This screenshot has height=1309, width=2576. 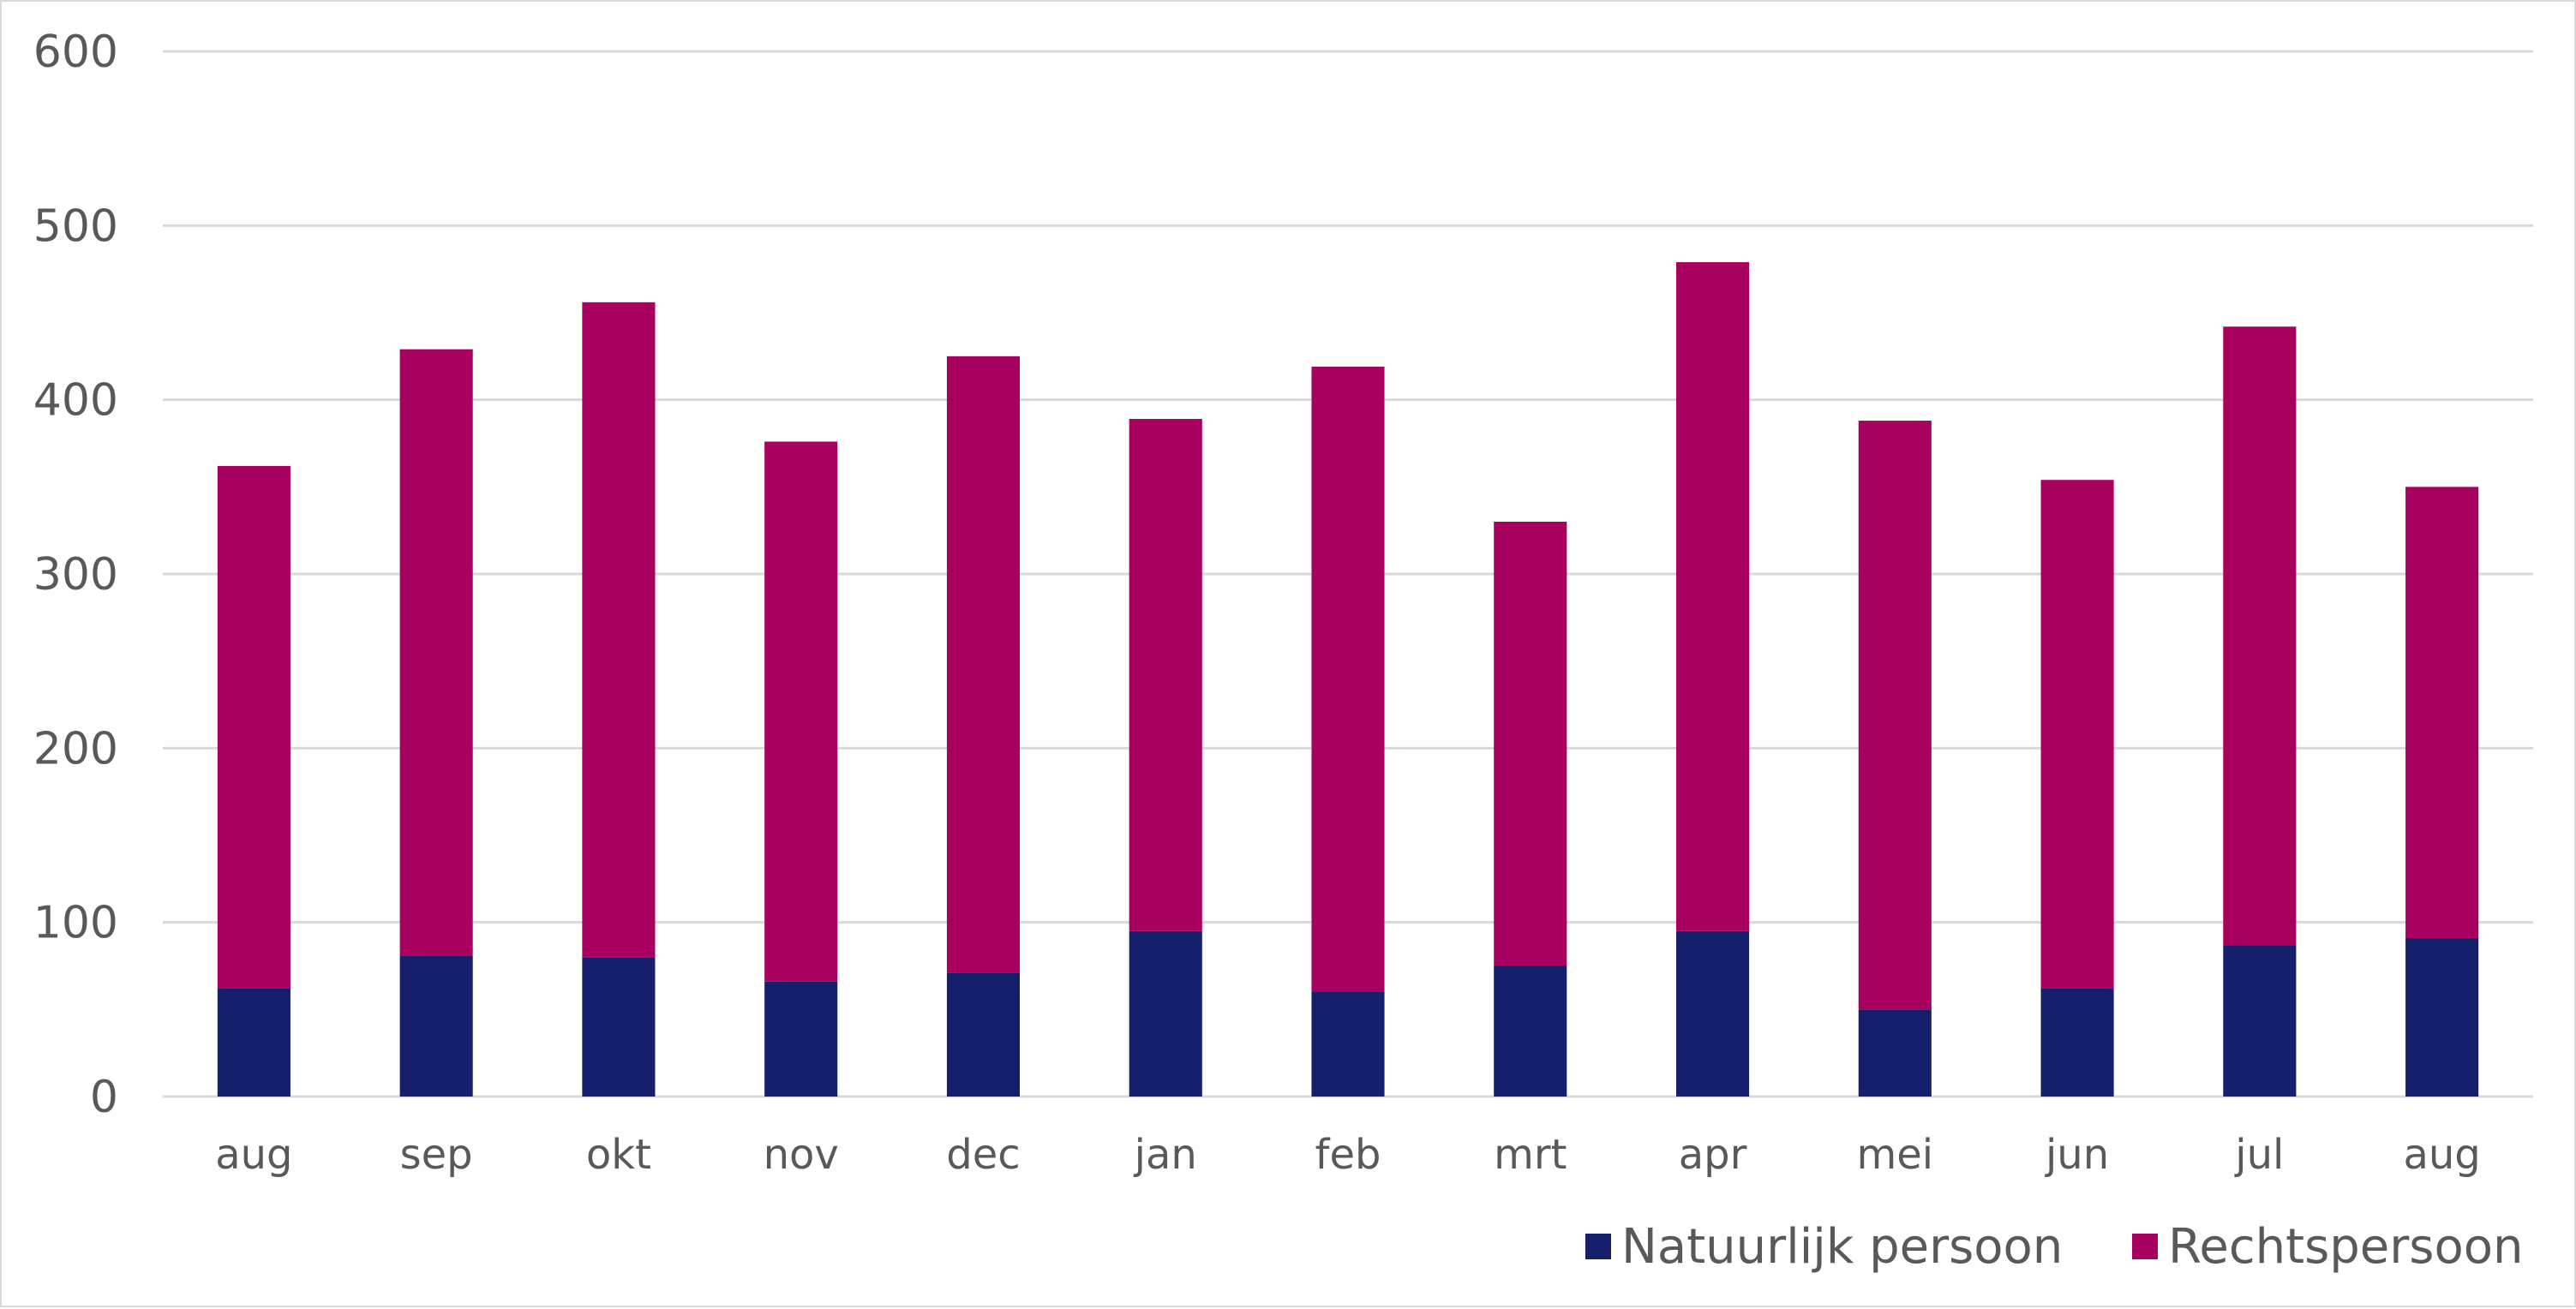 I want to click on y-tick-label: 400, so click(x=75, y=401).